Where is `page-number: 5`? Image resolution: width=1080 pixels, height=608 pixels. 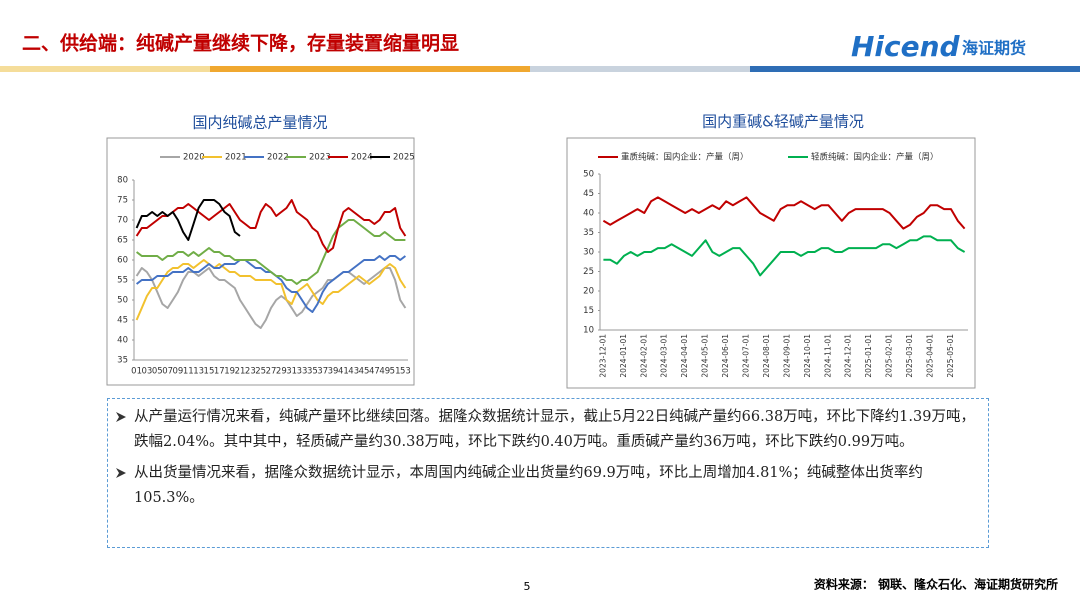
page-number: 5 is located at coordinates (527, 586).